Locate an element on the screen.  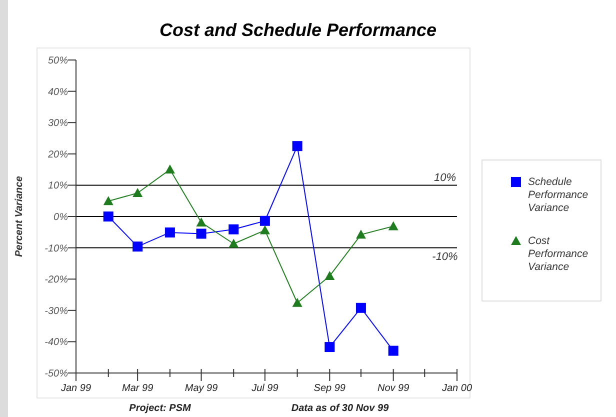
legend-label: Schedule Performance Variance is located at coordinates (558, 195).